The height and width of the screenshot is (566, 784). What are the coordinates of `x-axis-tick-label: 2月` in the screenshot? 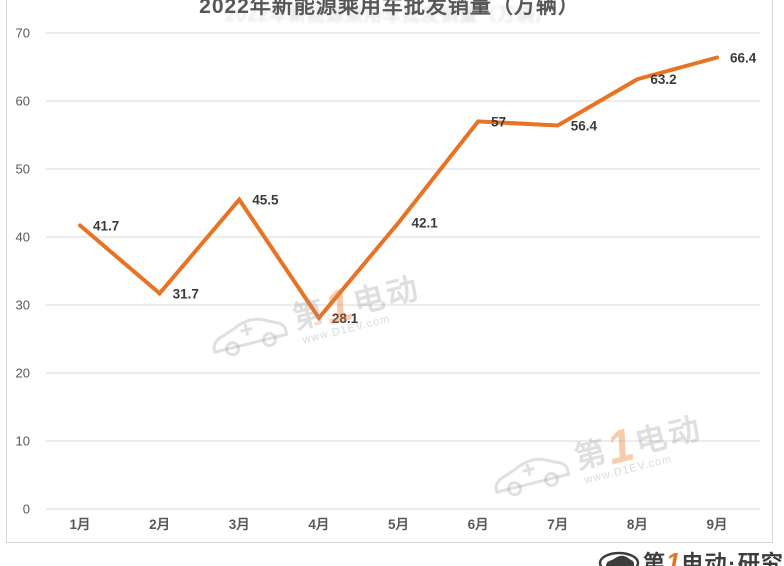 It's located at (159, 524).